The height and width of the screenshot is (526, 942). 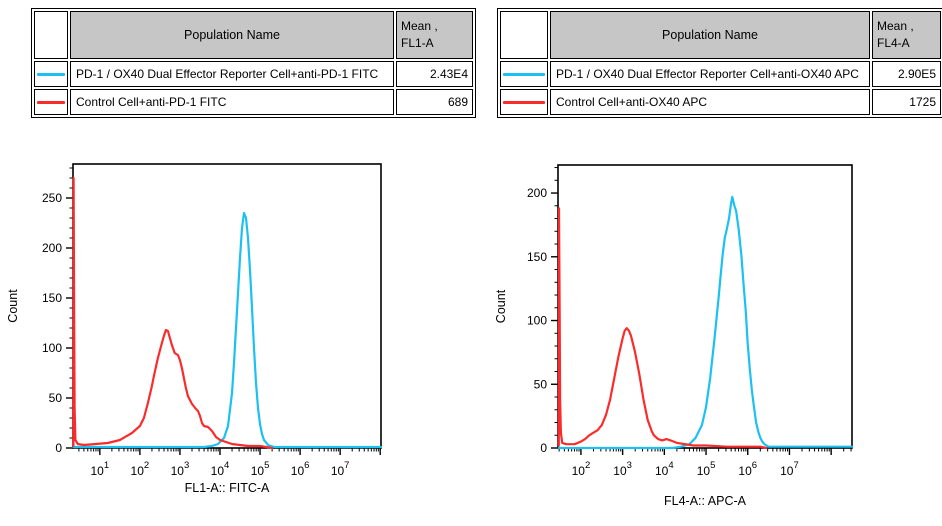 I want to click on svg-text: 101, so click(x=100, y=469).